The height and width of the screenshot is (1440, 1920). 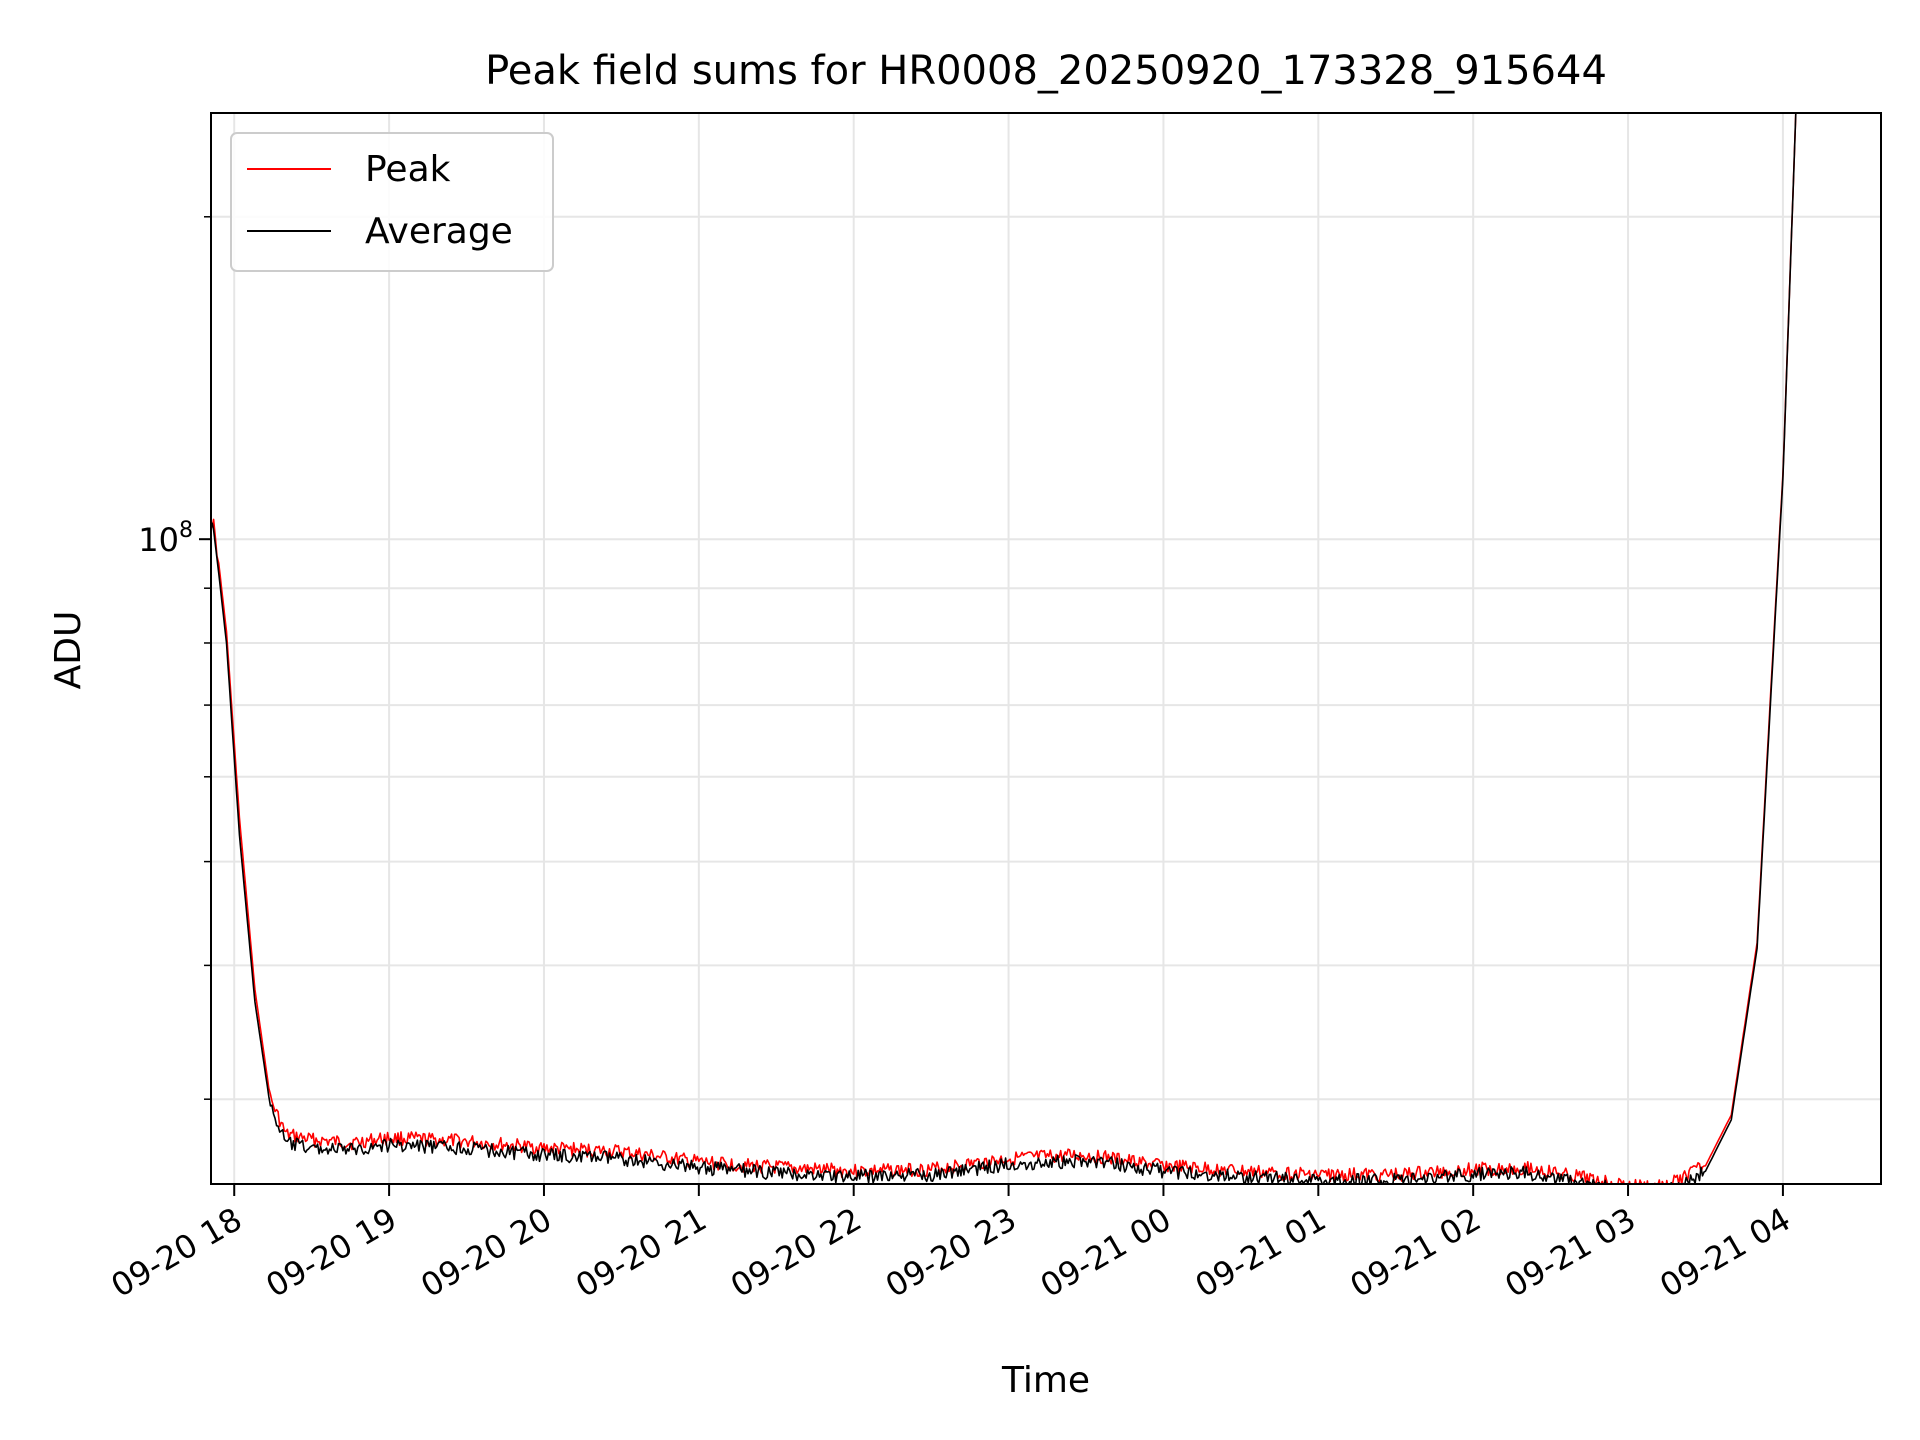 I want to click on legend-label-average: Average, so click(x=439, y=231).